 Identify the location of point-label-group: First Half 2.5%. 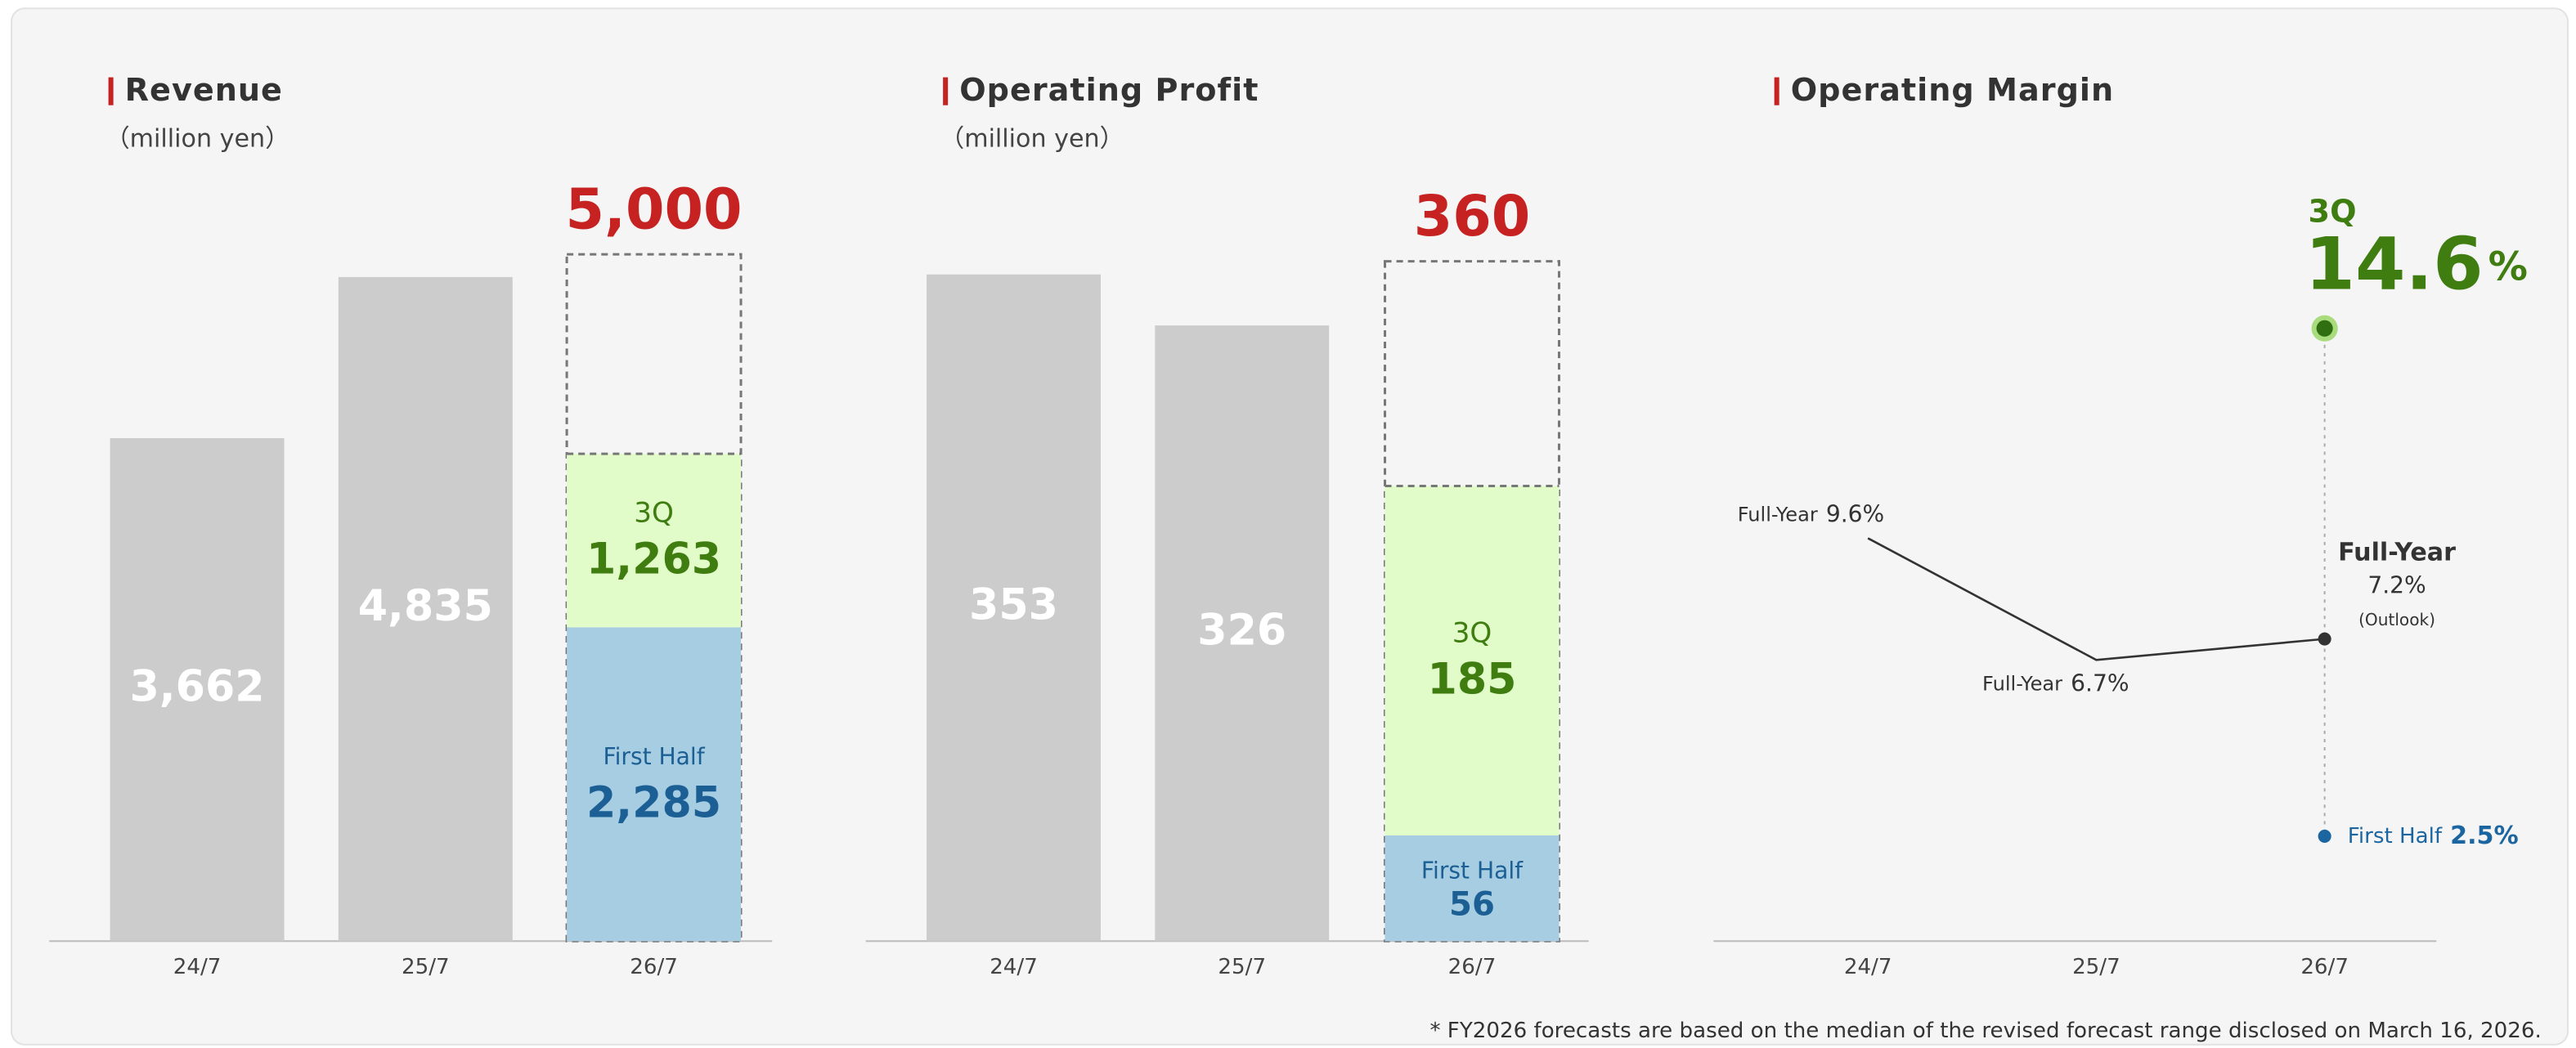
(2433, 835).